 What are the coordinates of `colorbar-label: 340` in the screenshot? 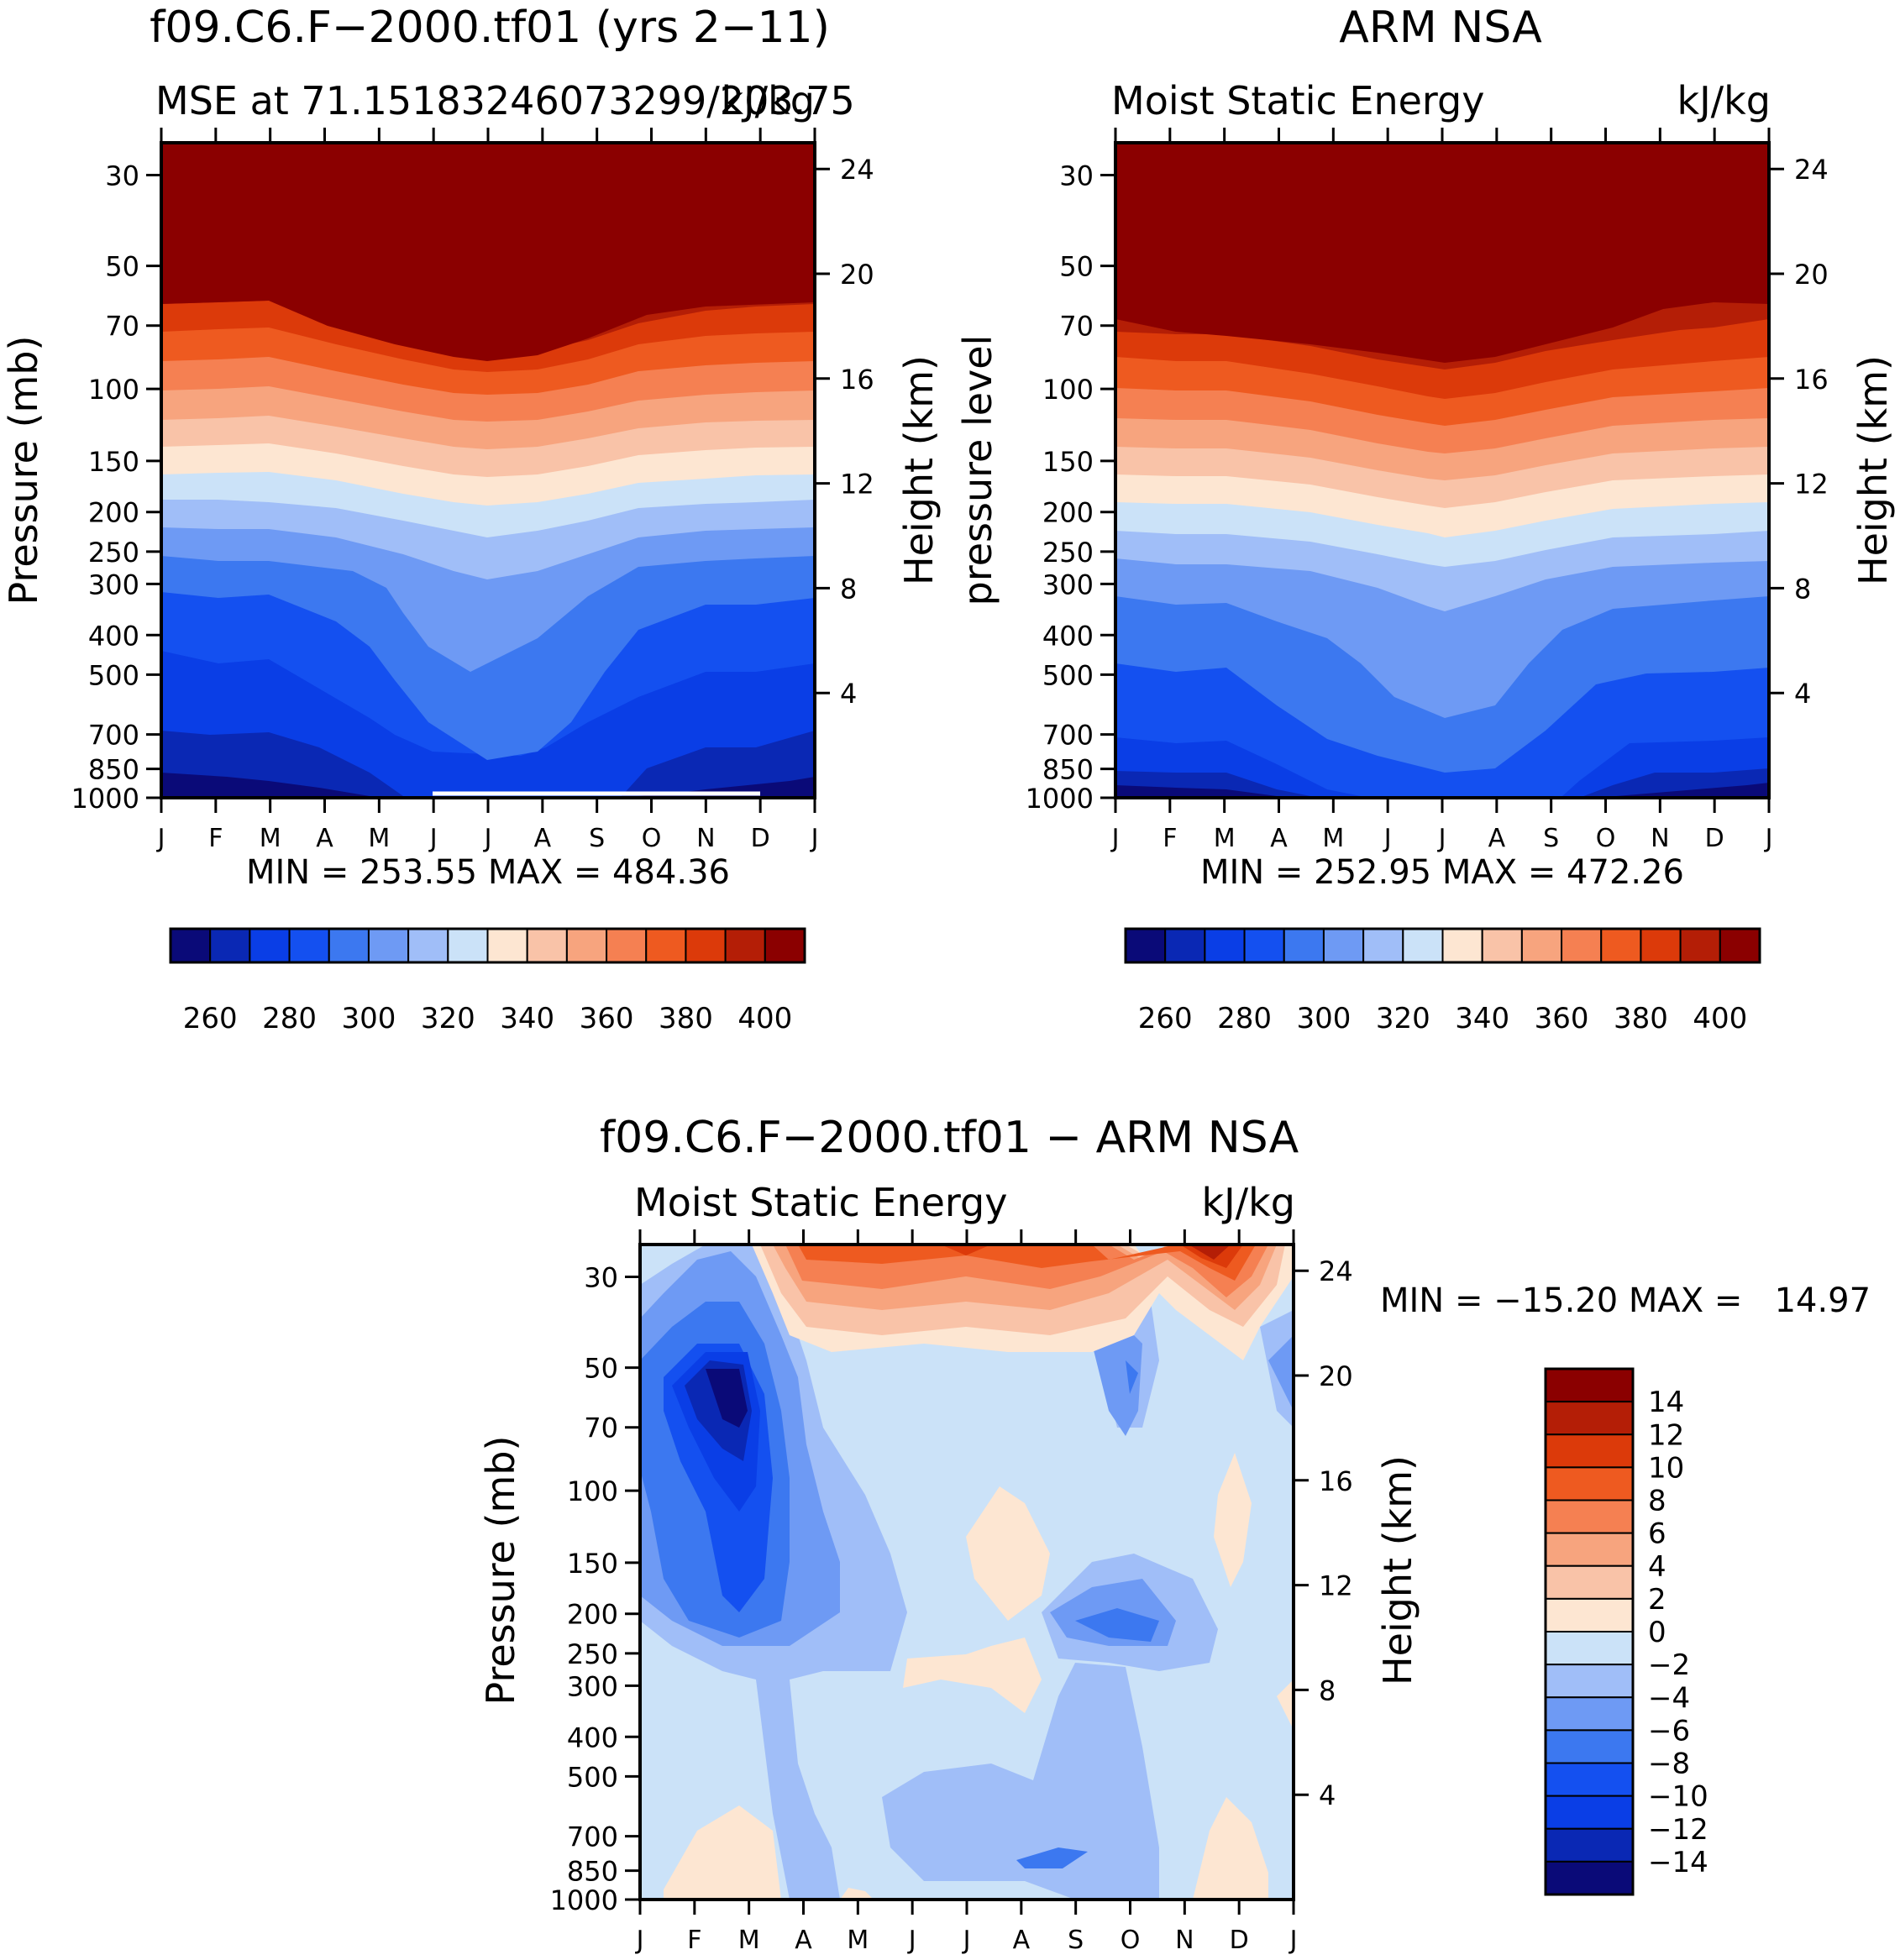 It's located at (1482, 1018).